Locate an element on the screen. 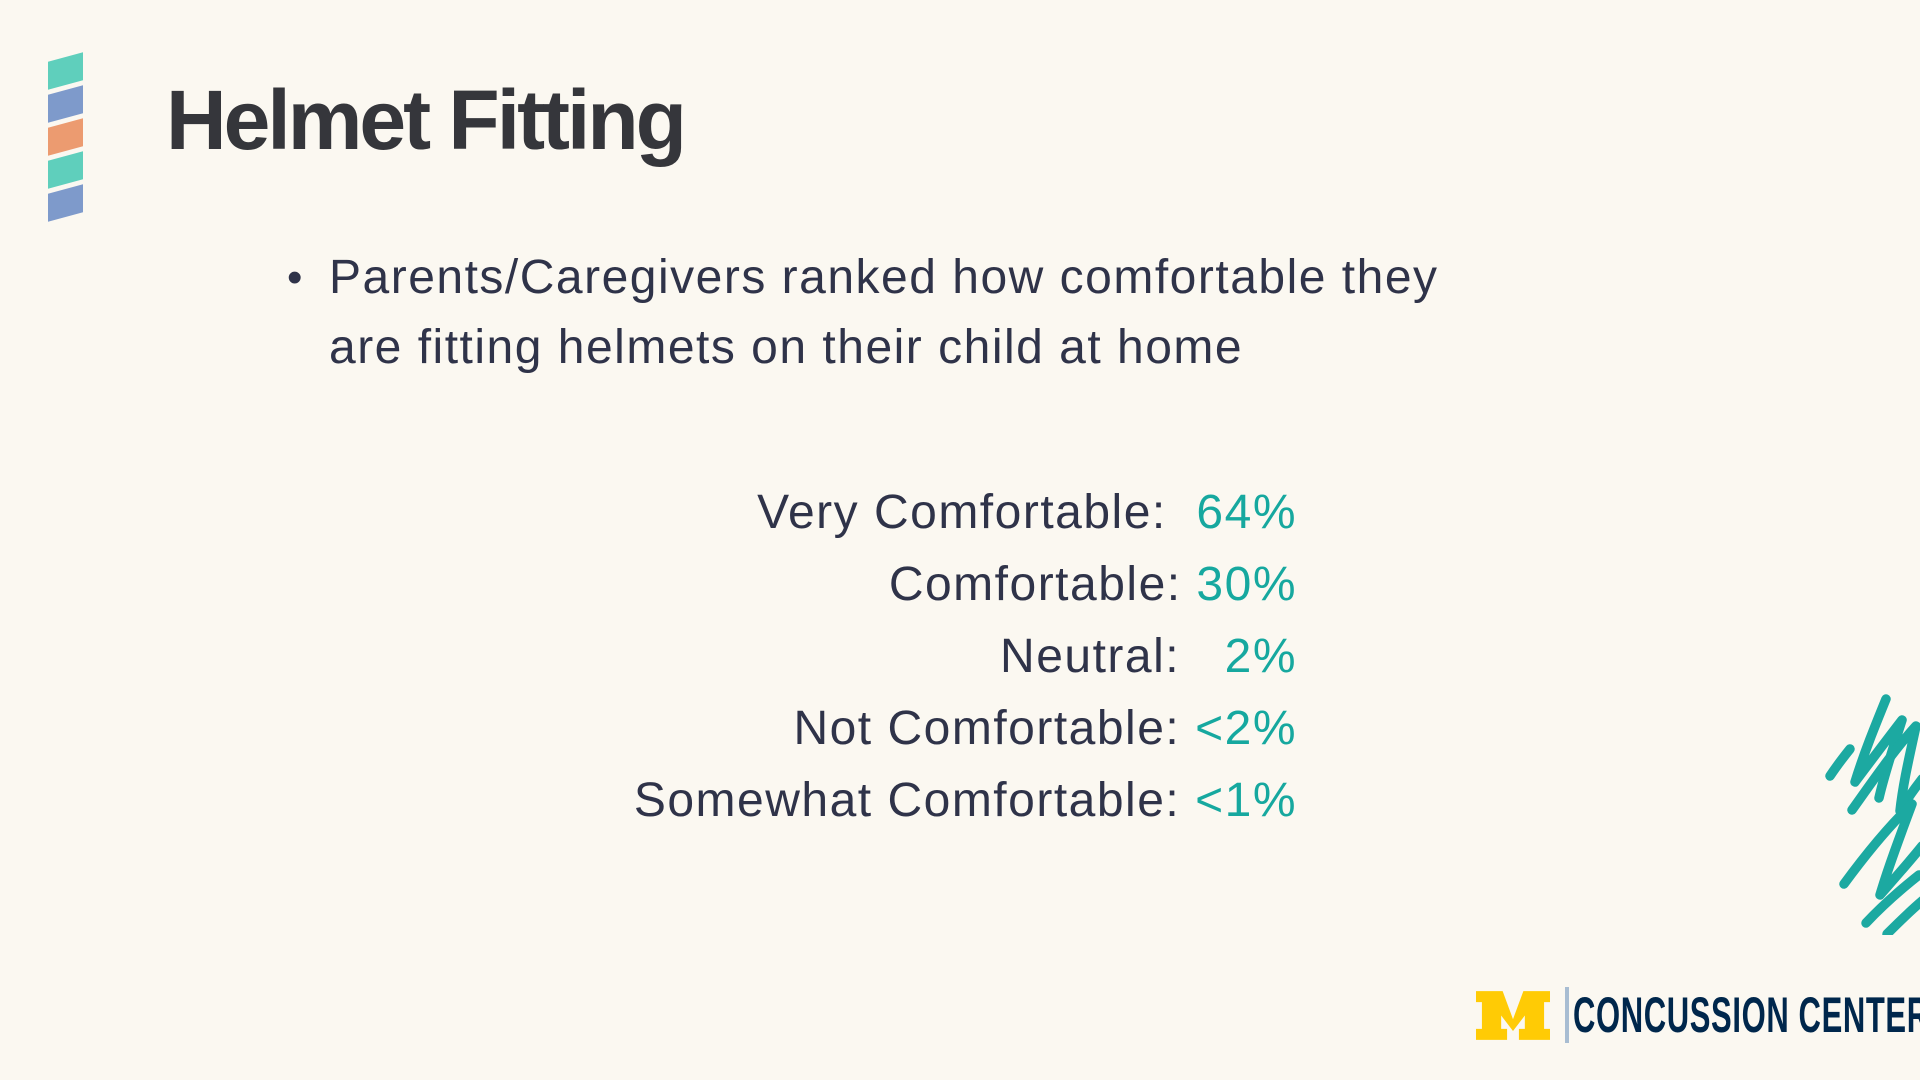 Image resolution: width=1920 pixels, height=1080 pixels. stat-label: Somewhat Comfortable: is located at coordinates (907, 800).